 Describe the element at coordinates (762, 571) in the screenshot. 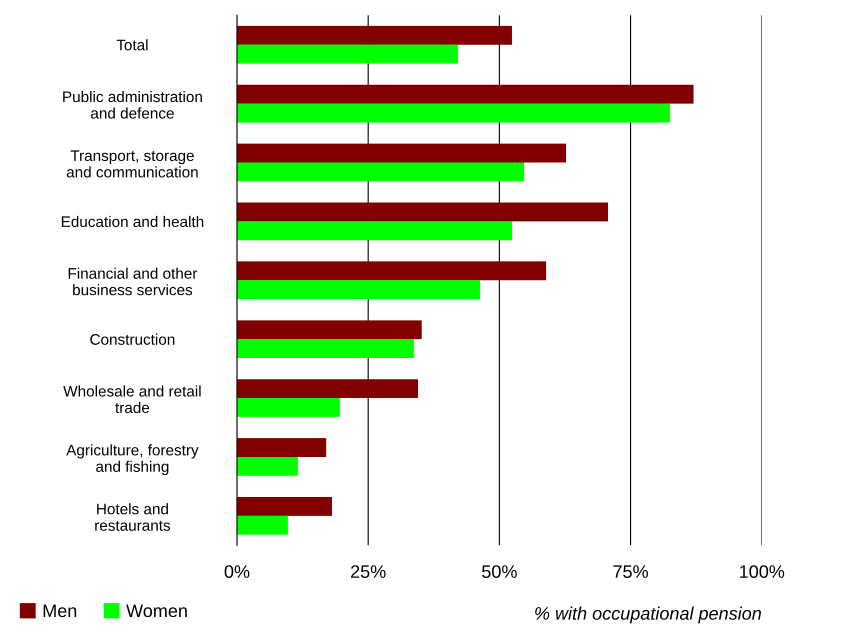

I see `x-tick-label: 100%` at that location.